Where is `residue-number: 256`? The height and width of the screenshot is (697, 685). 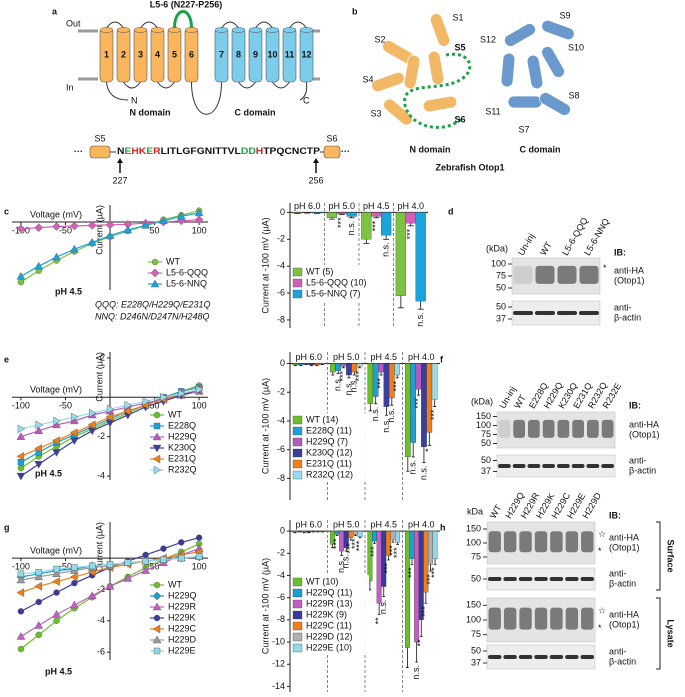
residue-number: 256 is located at coordinates (315, 180).